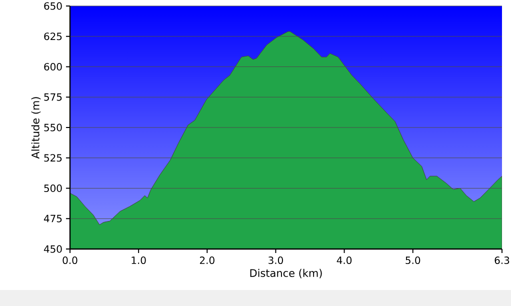 The image size is (511, 306). Describe the element at coordinates (207, 260) in the screenshot. I see `x-tick-label: 2.0` at that location.